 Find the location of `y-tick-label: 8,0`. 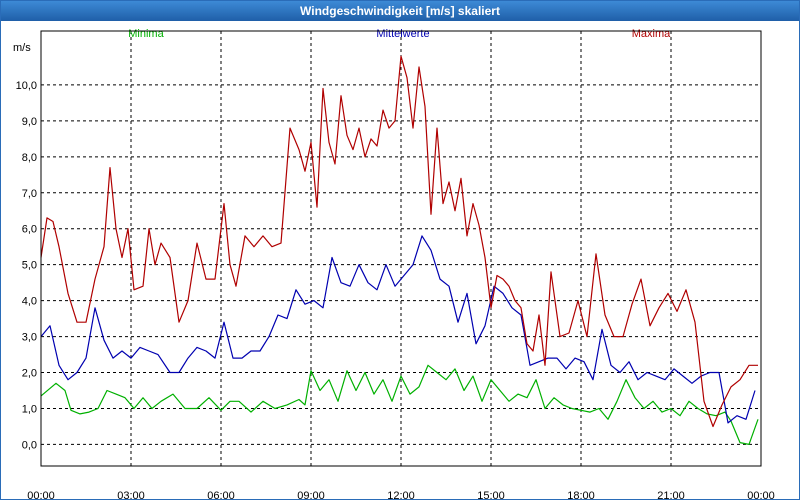

y-tick-label: 8,0 is located at coordinates (29, 158).